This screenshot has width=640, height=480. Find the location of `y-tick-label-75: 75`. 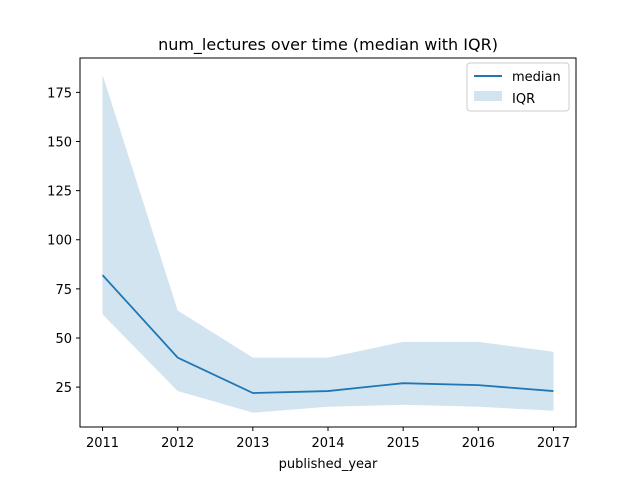

y-tick-label-75: 75 is located at coordinates (63, 290).